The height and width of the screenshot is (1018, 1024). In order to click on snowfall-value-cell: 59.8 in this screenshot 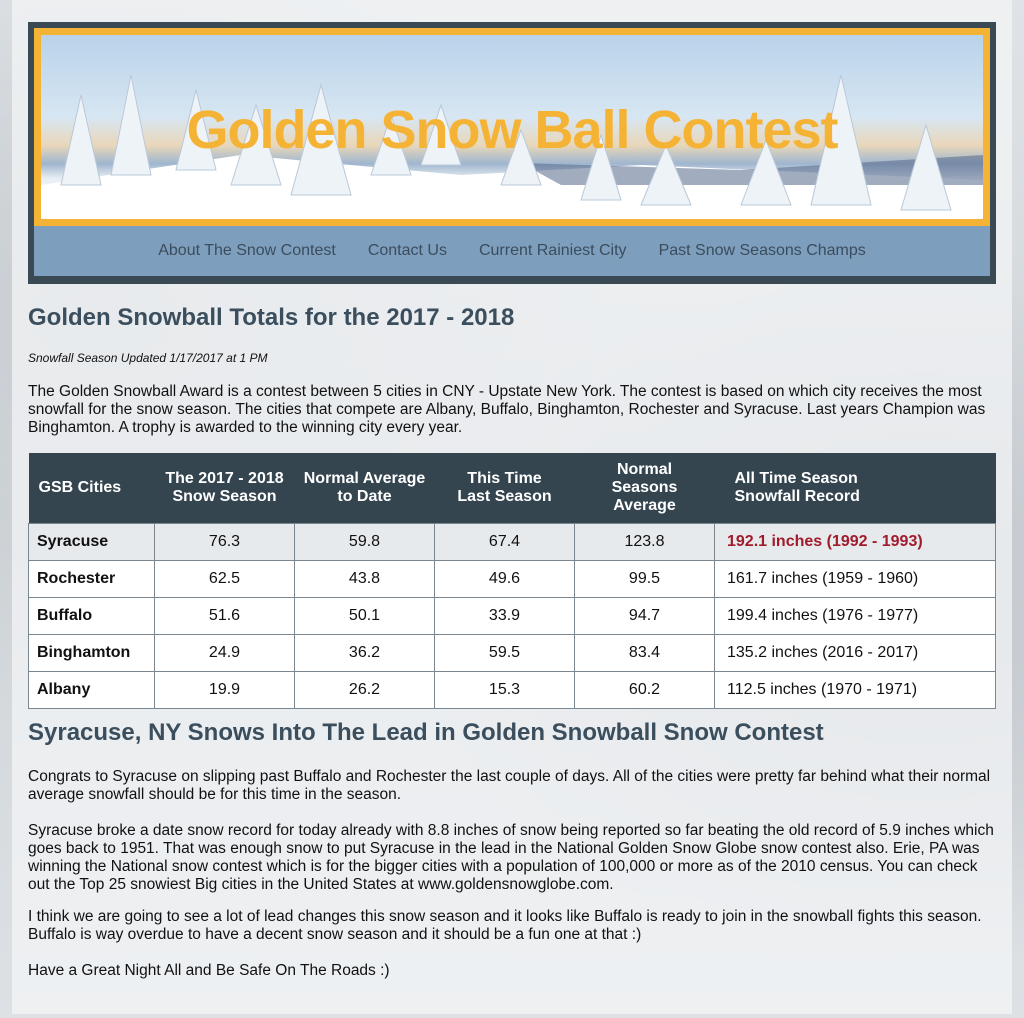, I will do `click(364, 542)`.